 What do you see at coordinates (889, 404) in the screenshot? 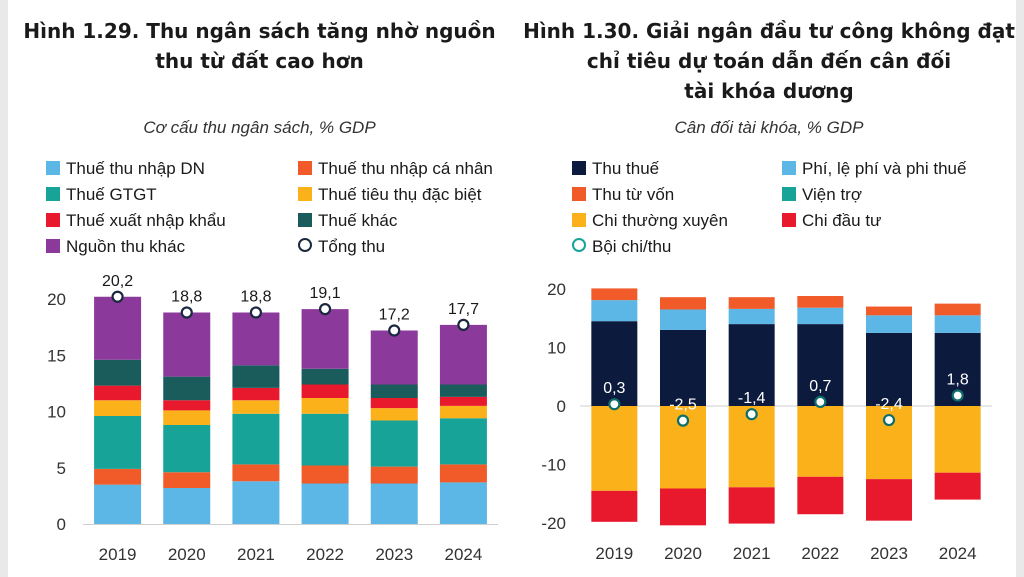
I see `data-label: -2,4` at bounding box center [889, 404].